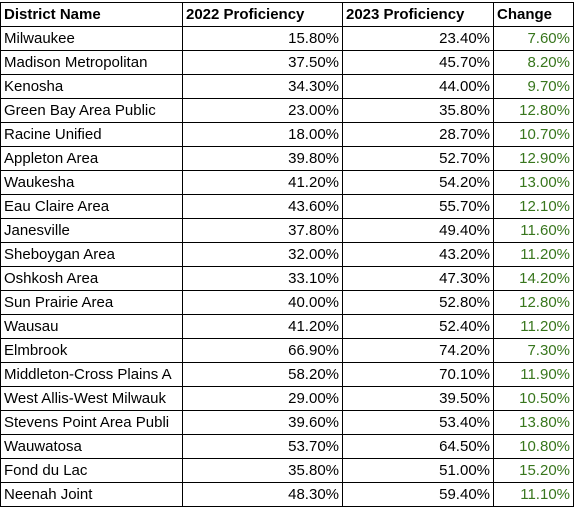  Describe the element at coordinates (91, 470) in the screenshot. I see `cell-district-name: Fond du Lac` at that location.